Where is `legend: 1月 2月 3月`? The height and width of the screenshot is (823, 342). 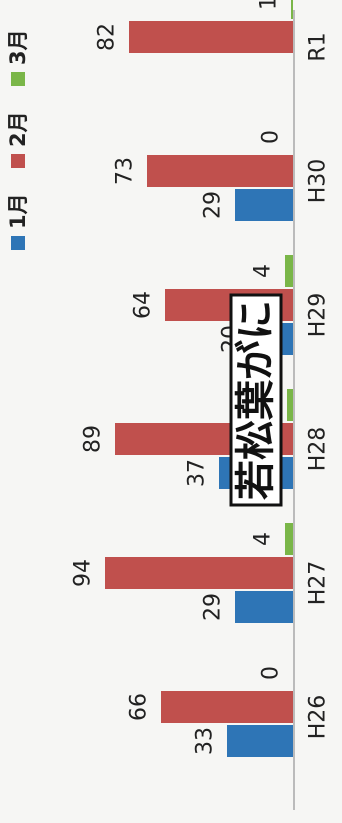 legend: 1月 2月 3月 is located at coordinates (18, 139).